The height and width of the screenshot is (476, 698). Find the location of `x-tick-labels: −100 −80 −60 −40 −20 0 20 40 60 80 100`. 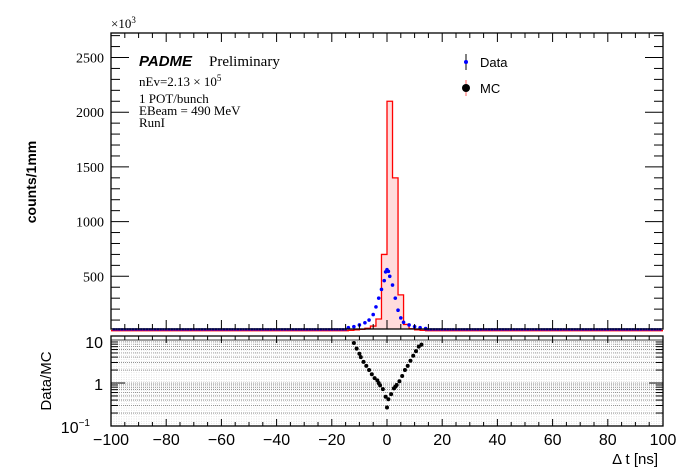

x-tick-labels: −100 −80 −60 −40 −20 0 20 40 60 80 100 is located at coordinates (384, 440).